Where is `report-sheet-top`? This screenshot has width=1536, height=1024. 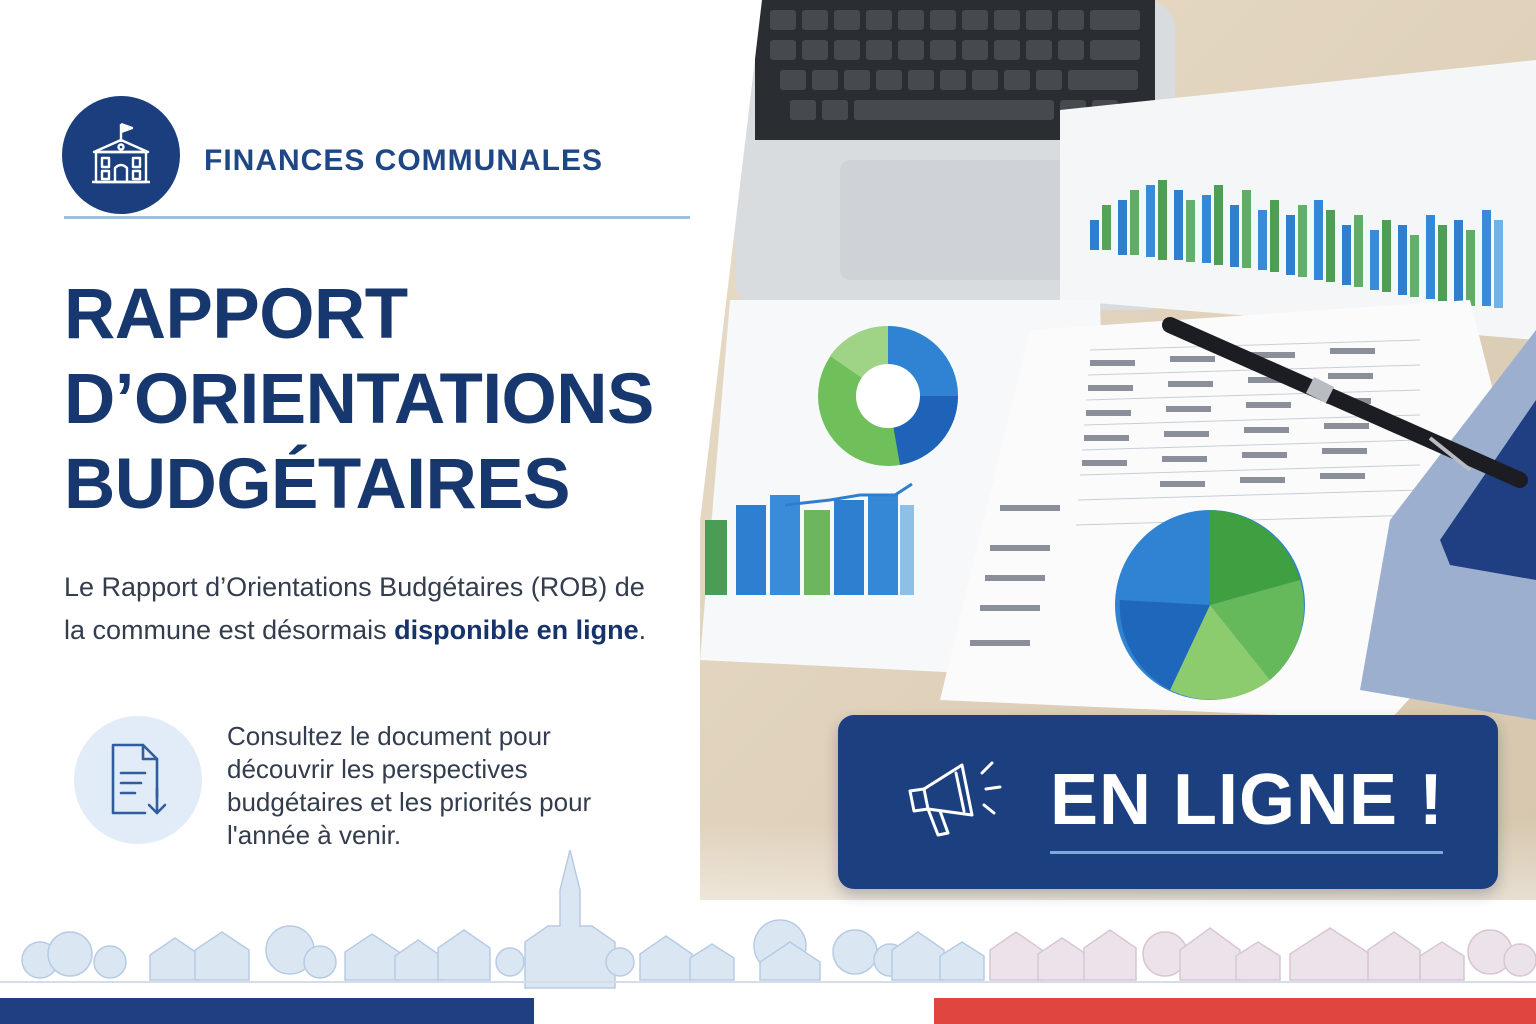
report-sheet-top is located at coordinates (1298, 200).